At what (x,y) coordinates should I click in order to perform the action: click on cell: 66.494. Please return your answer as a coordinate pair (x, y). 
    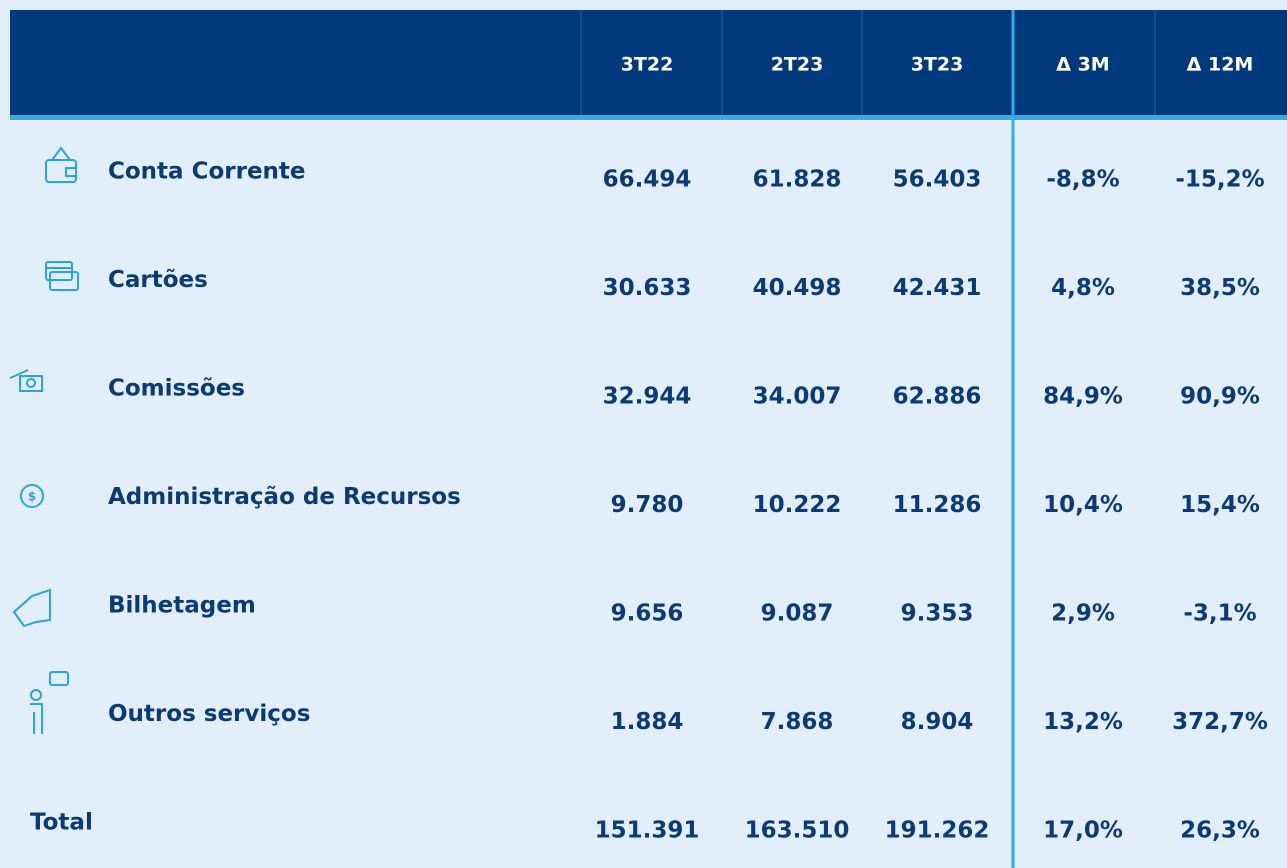
    Looking at the image, I should click on (647, 180).